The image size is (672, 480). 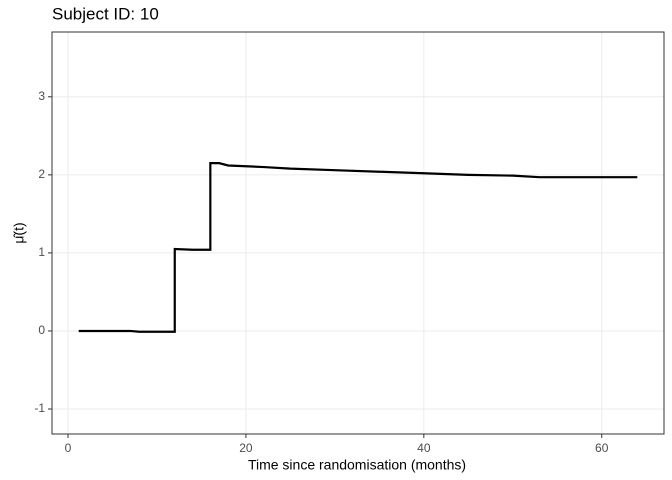 What do you see at coordinates (41, 174) in the screenshot?
I see `y-tick-label: 2` at bounding box center [41, 174].